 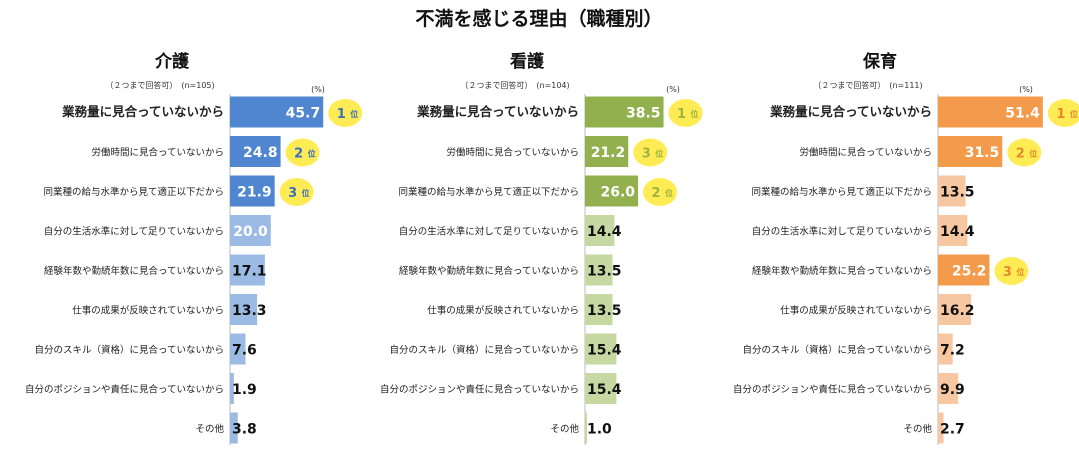 I want to click on data-label: 21.9, so click(x=254, y=193).